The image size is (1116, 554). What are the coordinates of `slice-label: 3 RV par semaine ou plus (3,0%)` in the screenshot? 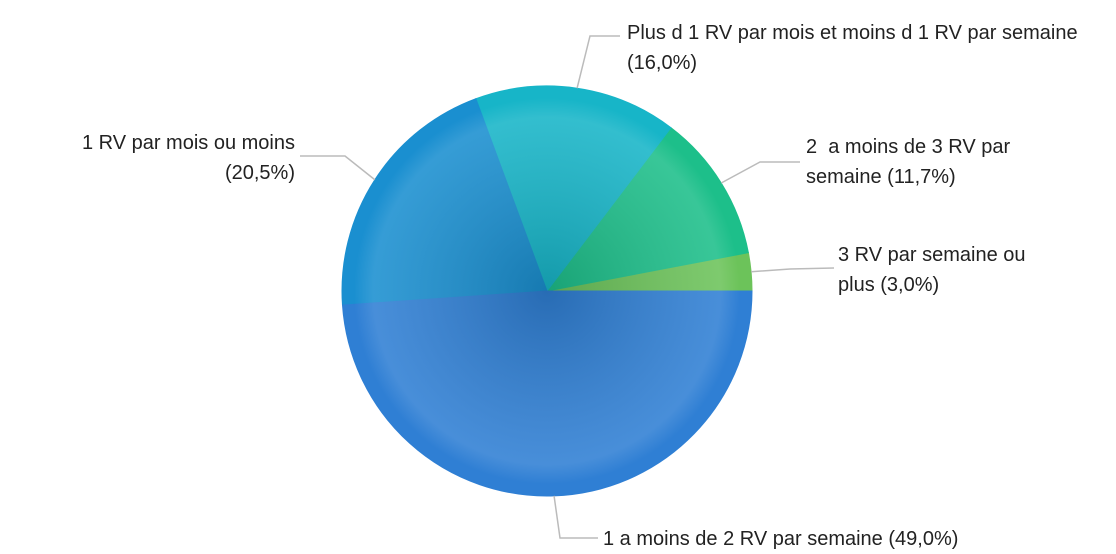 It's located at (950, 270).